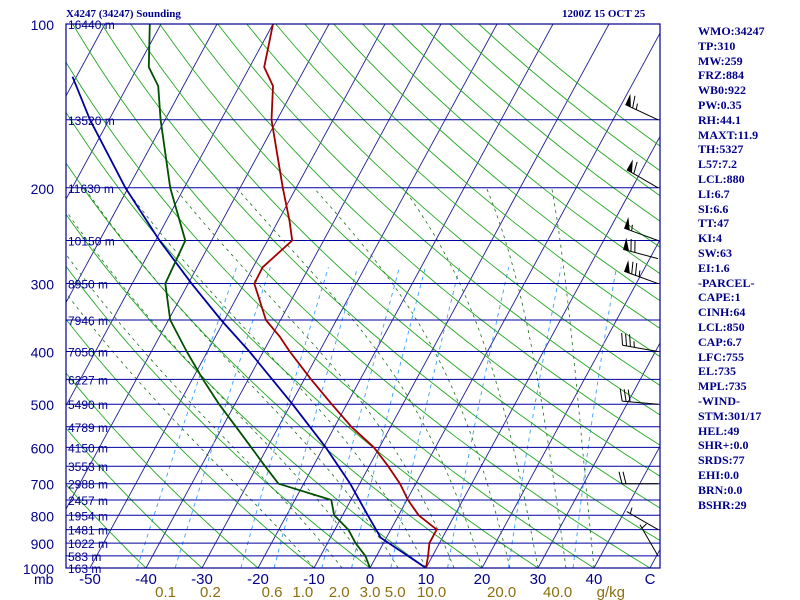 This screenshot has width=800, height=600. I want to click on index-item: LFC:755, so click(721, 356).